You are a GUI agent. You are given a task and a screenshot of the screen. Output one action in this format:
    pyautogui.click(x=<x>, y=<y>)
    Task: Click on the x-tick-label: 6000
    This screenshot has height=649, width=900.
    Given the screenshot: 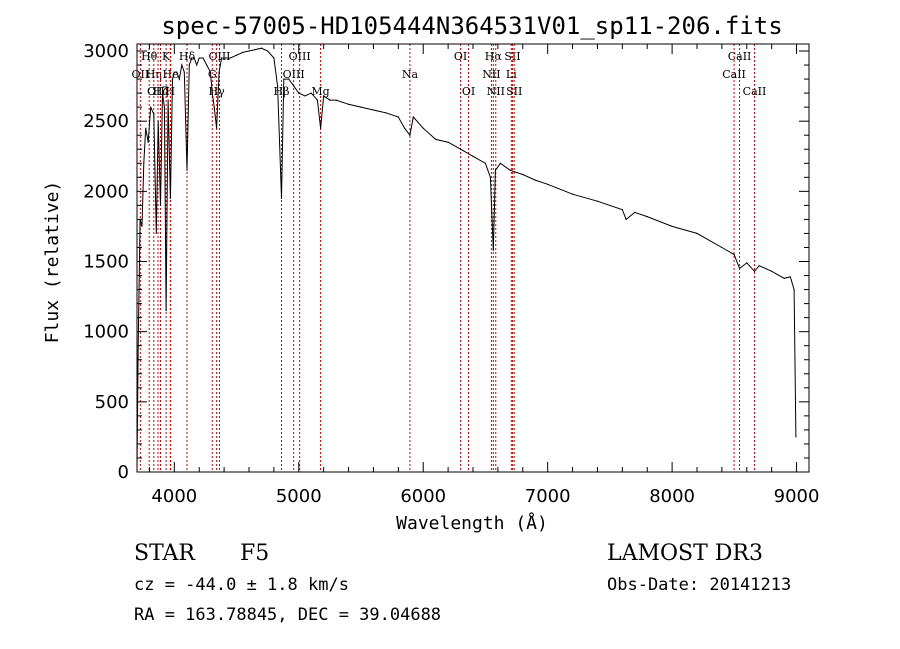 What is the action you would take?
    pyautogui.click(x=423, y=496)
    